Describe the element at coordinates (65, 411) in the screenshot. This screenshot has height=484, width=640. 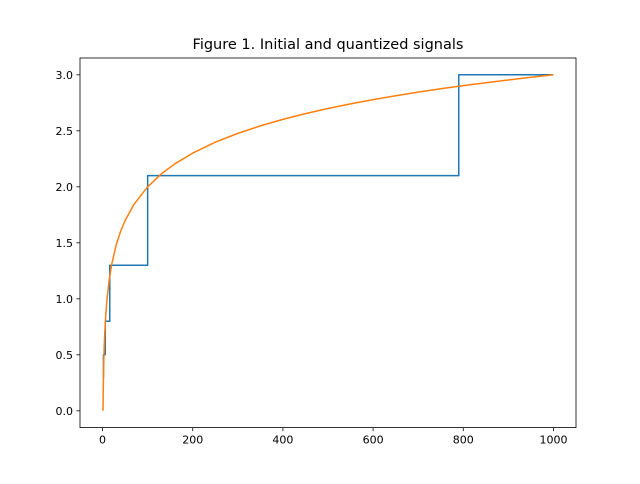
I see `y-tick-label: 0.0` at that location.